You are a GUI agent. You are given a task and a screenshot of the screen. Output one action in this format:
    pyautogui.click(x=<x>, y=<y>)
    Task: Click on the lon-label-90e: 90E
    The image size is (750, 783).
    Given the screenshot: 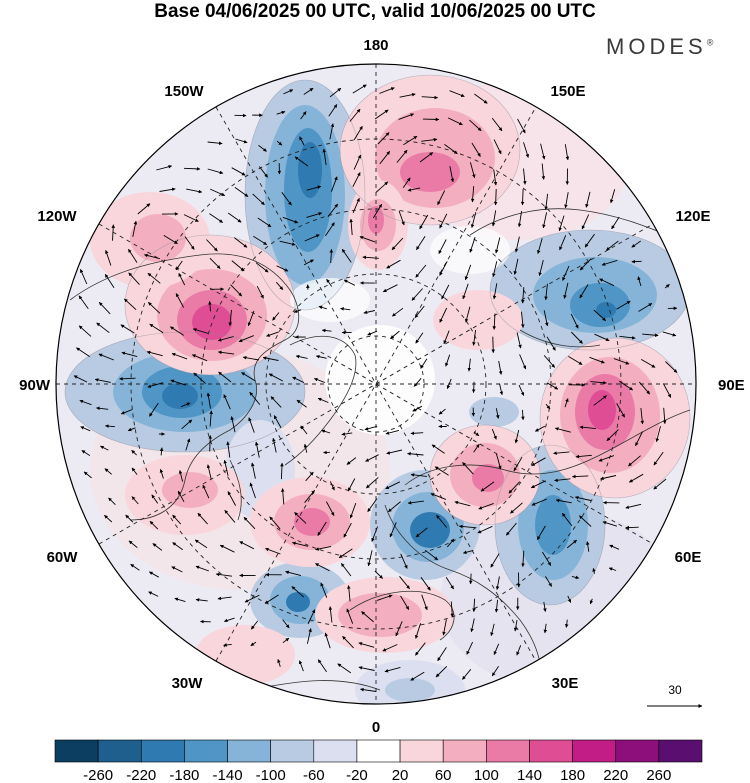 What is the action you would take?
    pyautogui.click(x=731, y=385)
    